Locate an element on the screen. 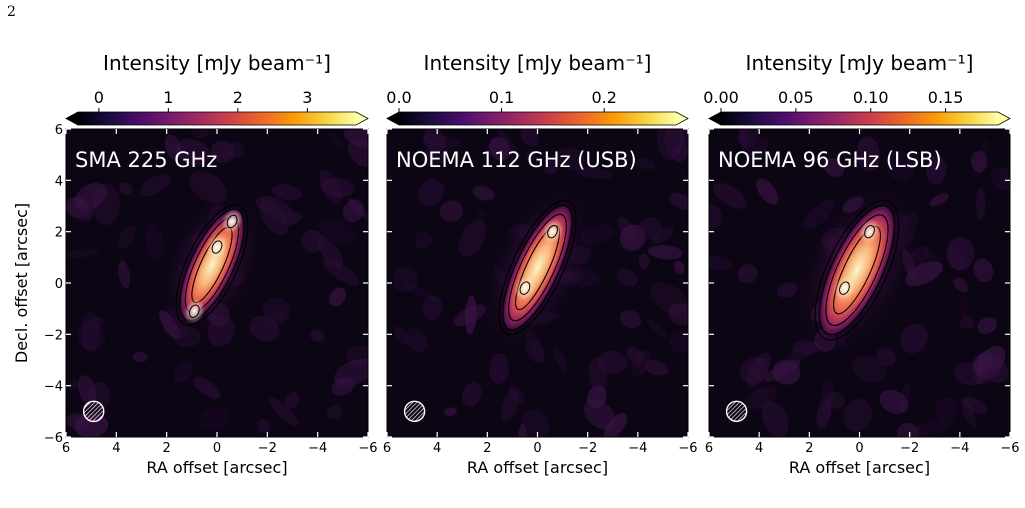 Image resolution: width=1025 pixels, height=508 pixels. y-axis-label: Decl. offset [arcsec] is located at coordinates (21, 283).